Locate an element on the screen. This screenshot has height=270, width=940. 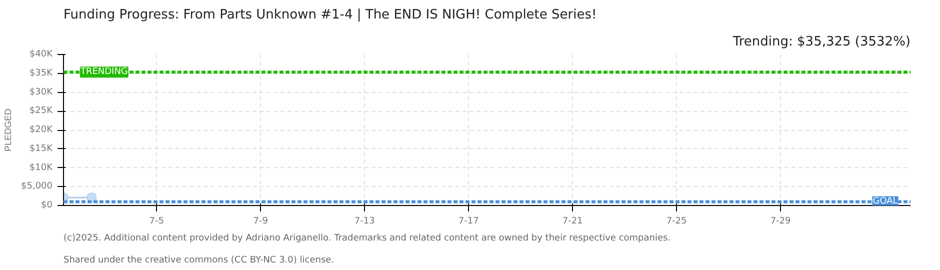
x-tick-label: 7-25 is located at coordinates (676, 221).